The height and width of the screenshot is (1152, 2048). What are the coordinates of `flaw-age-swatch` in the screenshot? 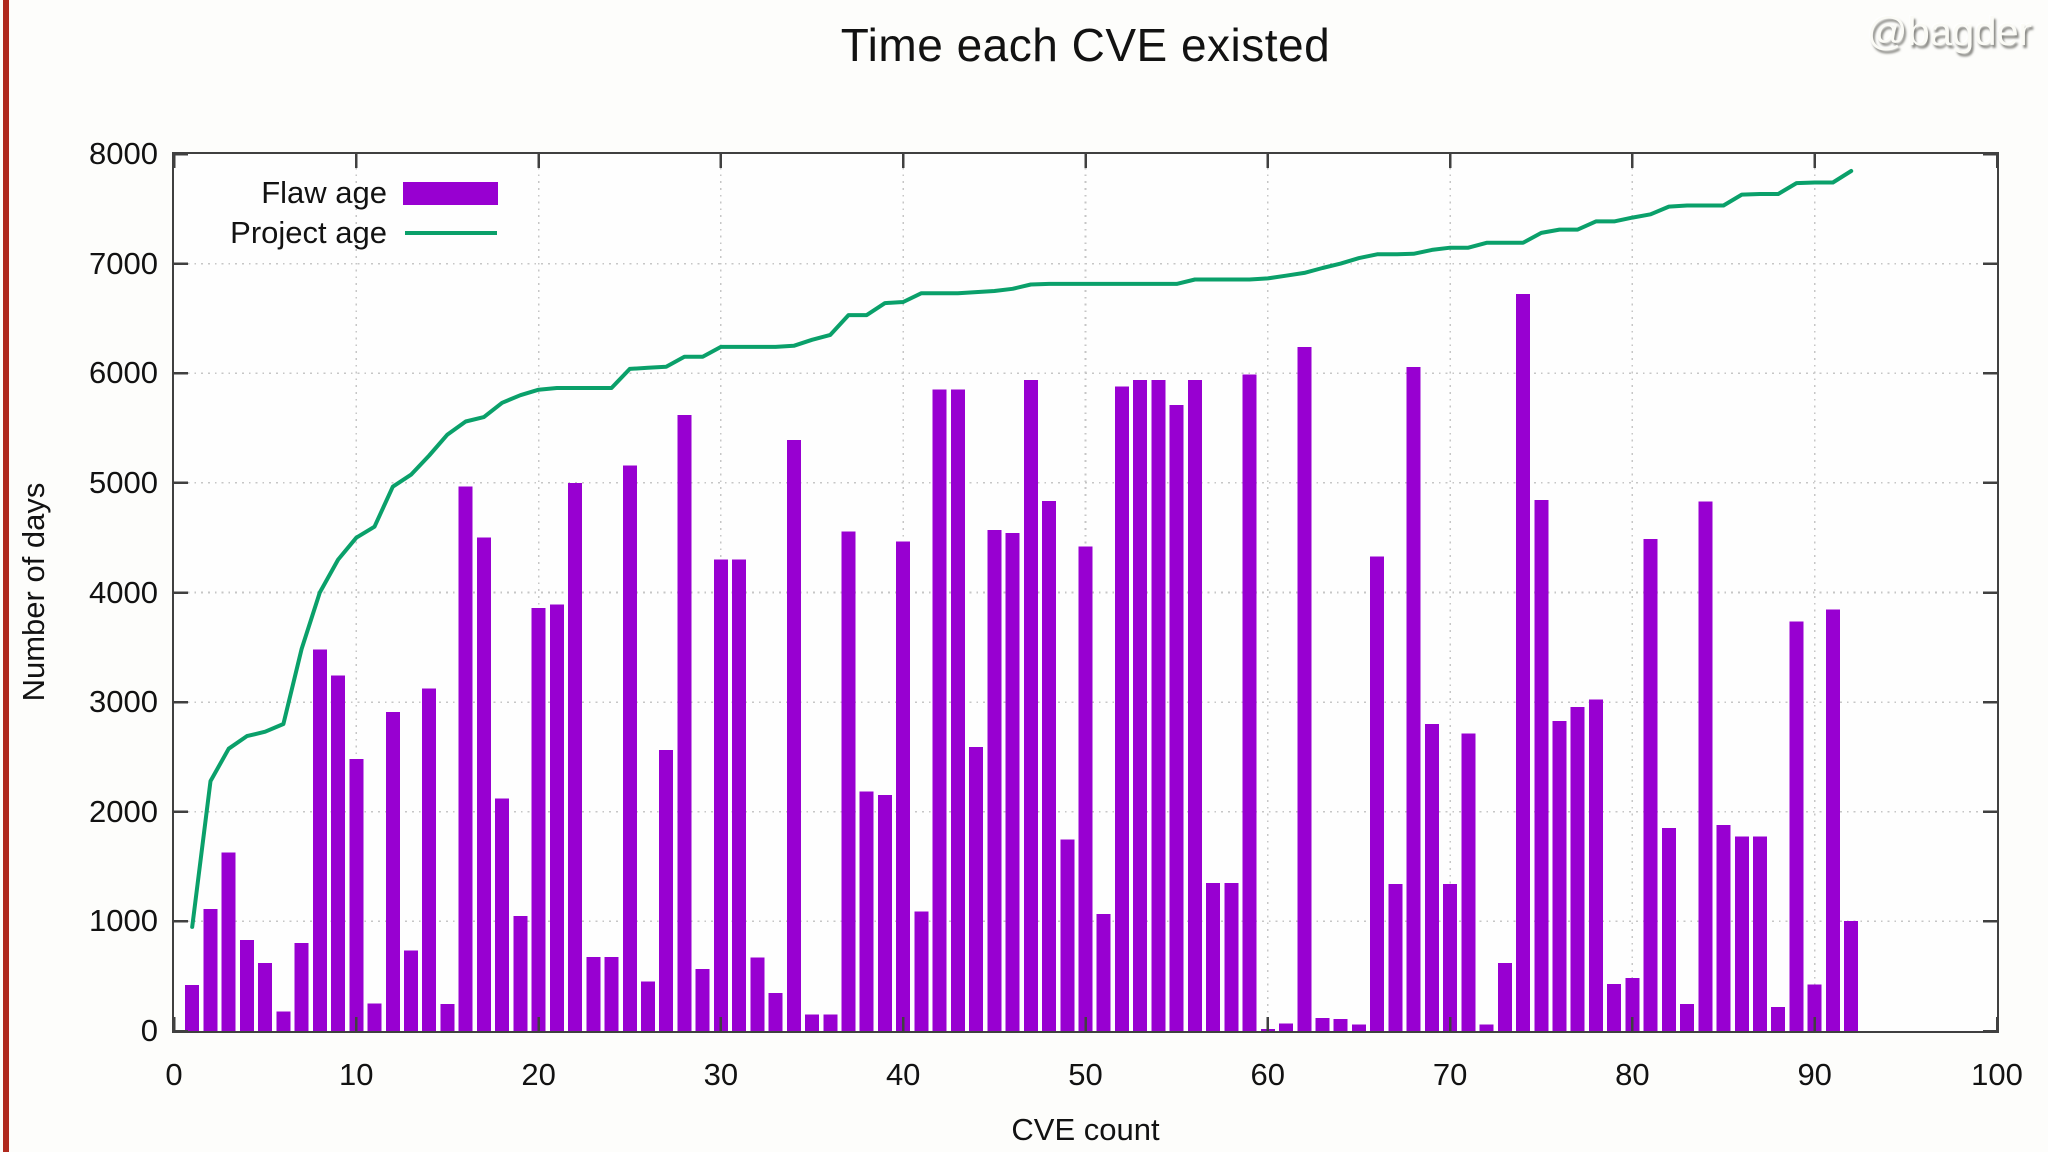 It's located at (450, 193).